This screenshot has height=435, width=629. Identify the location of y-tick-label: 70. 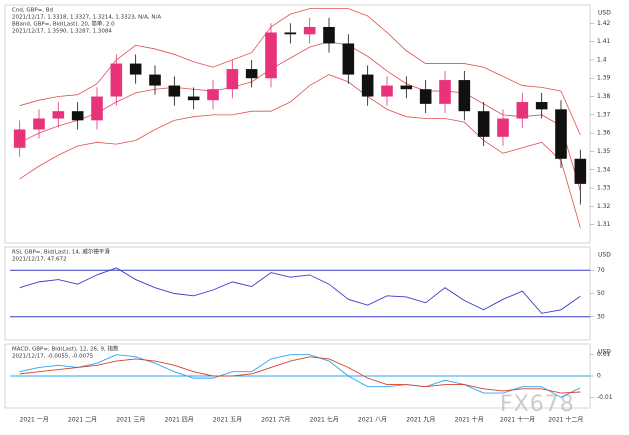
(601, 270).